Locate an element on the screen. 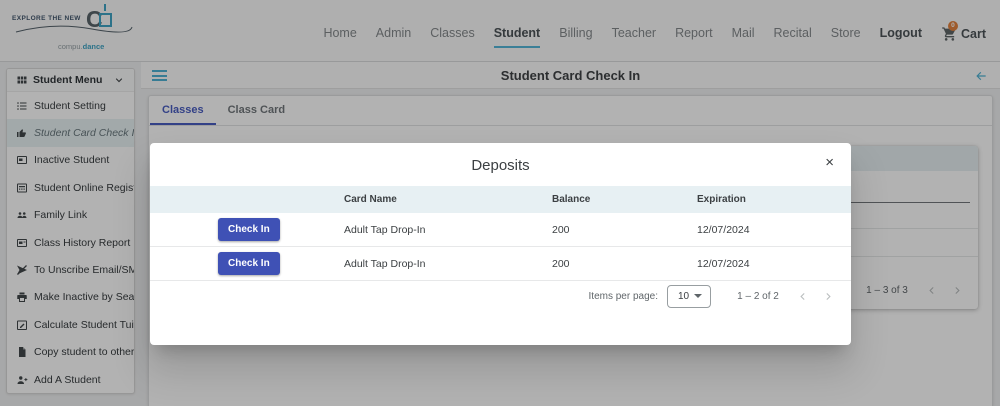 This screenshot has height=406, width=1000. nav-store: Store is located at coordinates (845, 32).